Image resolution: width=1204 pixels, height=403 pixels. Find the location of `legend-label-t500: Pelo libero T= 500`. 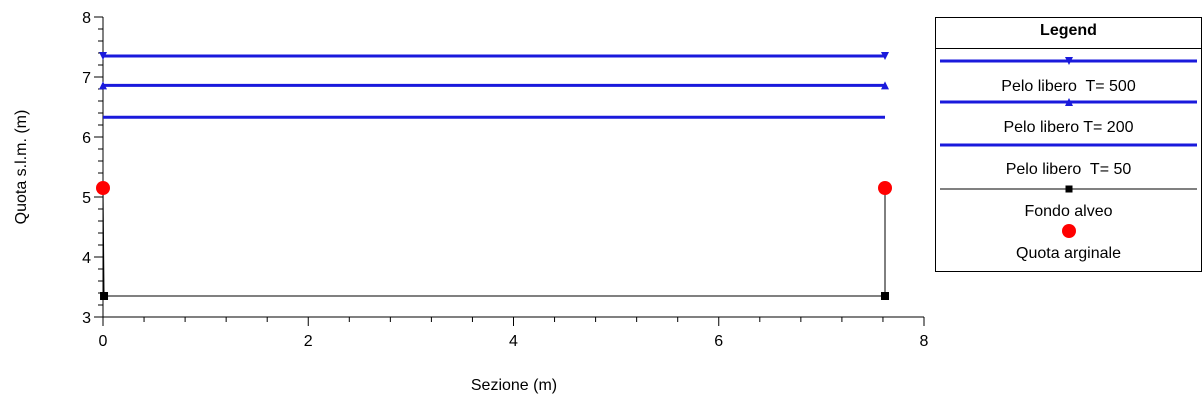

legend-label-t500: Pelo libero T= 500 is located at coordinates (1068, 86).